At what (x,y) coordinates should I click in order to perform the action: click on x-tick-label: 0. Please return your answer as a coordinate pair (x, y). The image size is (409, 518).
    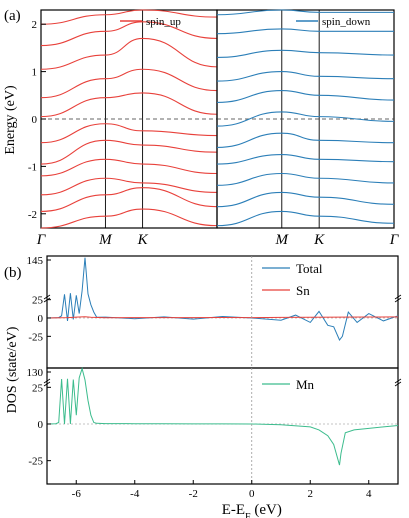
    Looking at the image, I should click on (252, 494).